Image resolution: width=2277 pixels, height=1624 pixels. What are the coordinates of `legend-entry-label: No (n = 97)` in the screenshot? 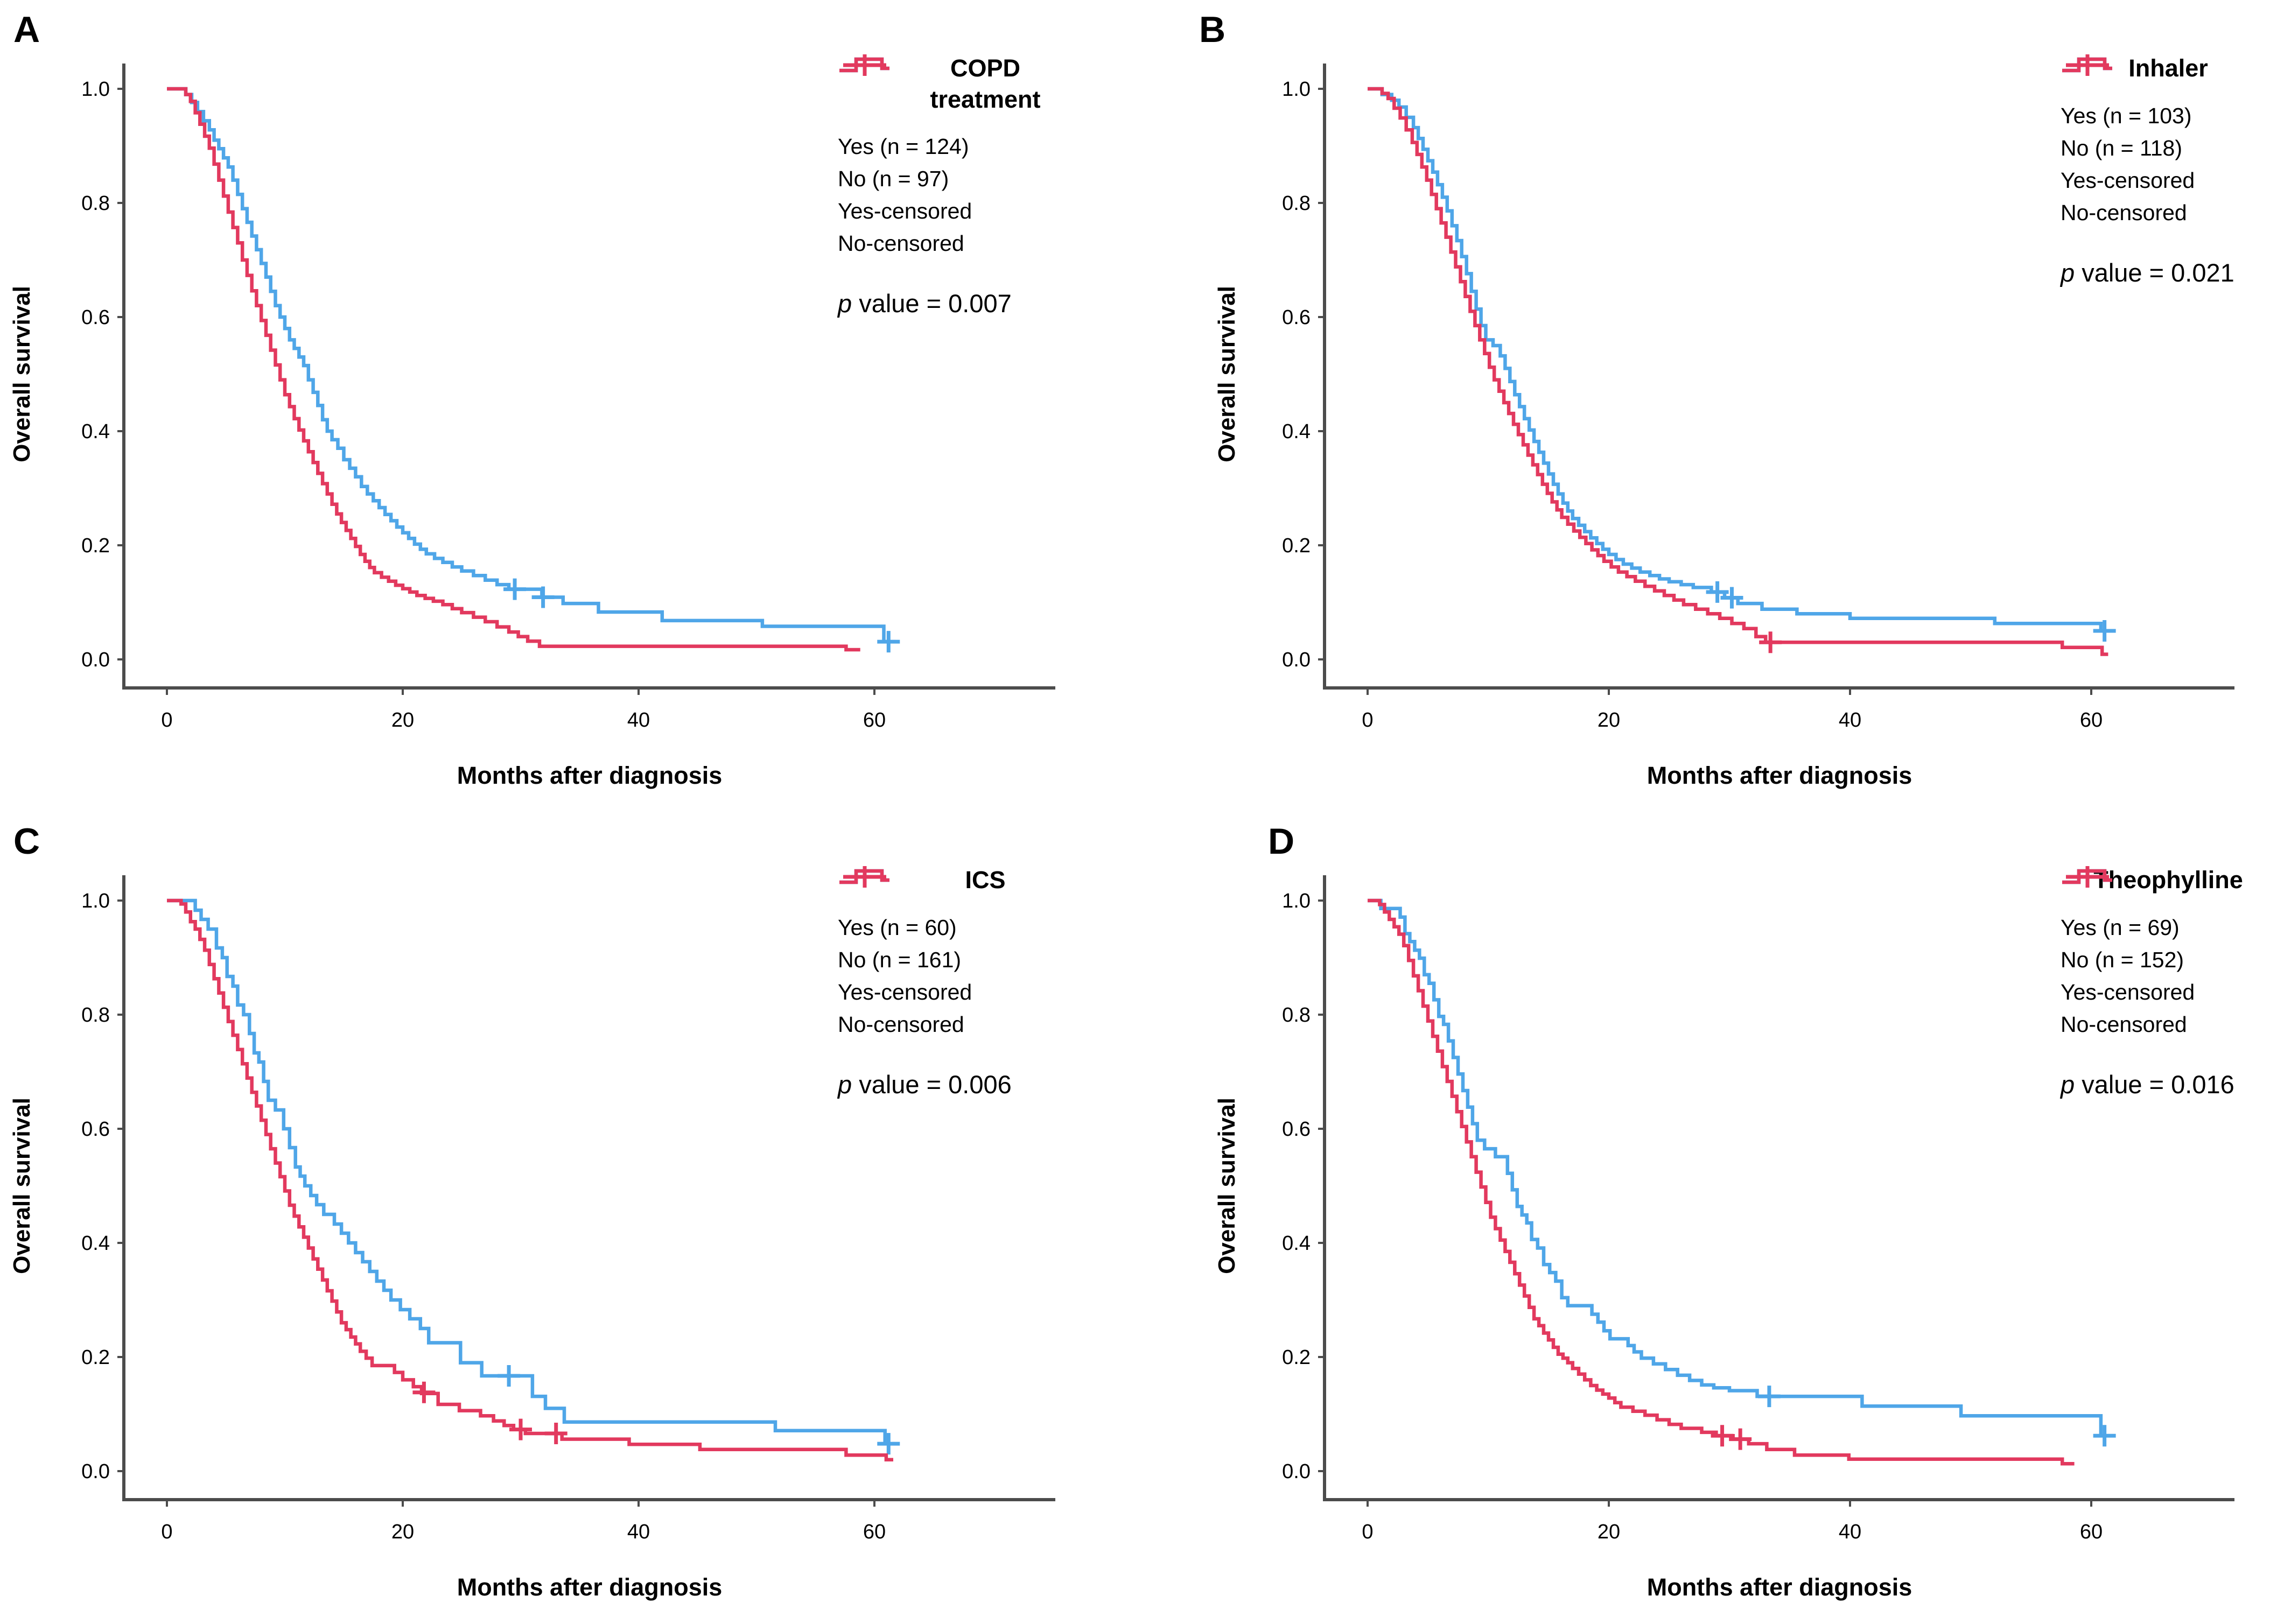 It's located at (893, 179).